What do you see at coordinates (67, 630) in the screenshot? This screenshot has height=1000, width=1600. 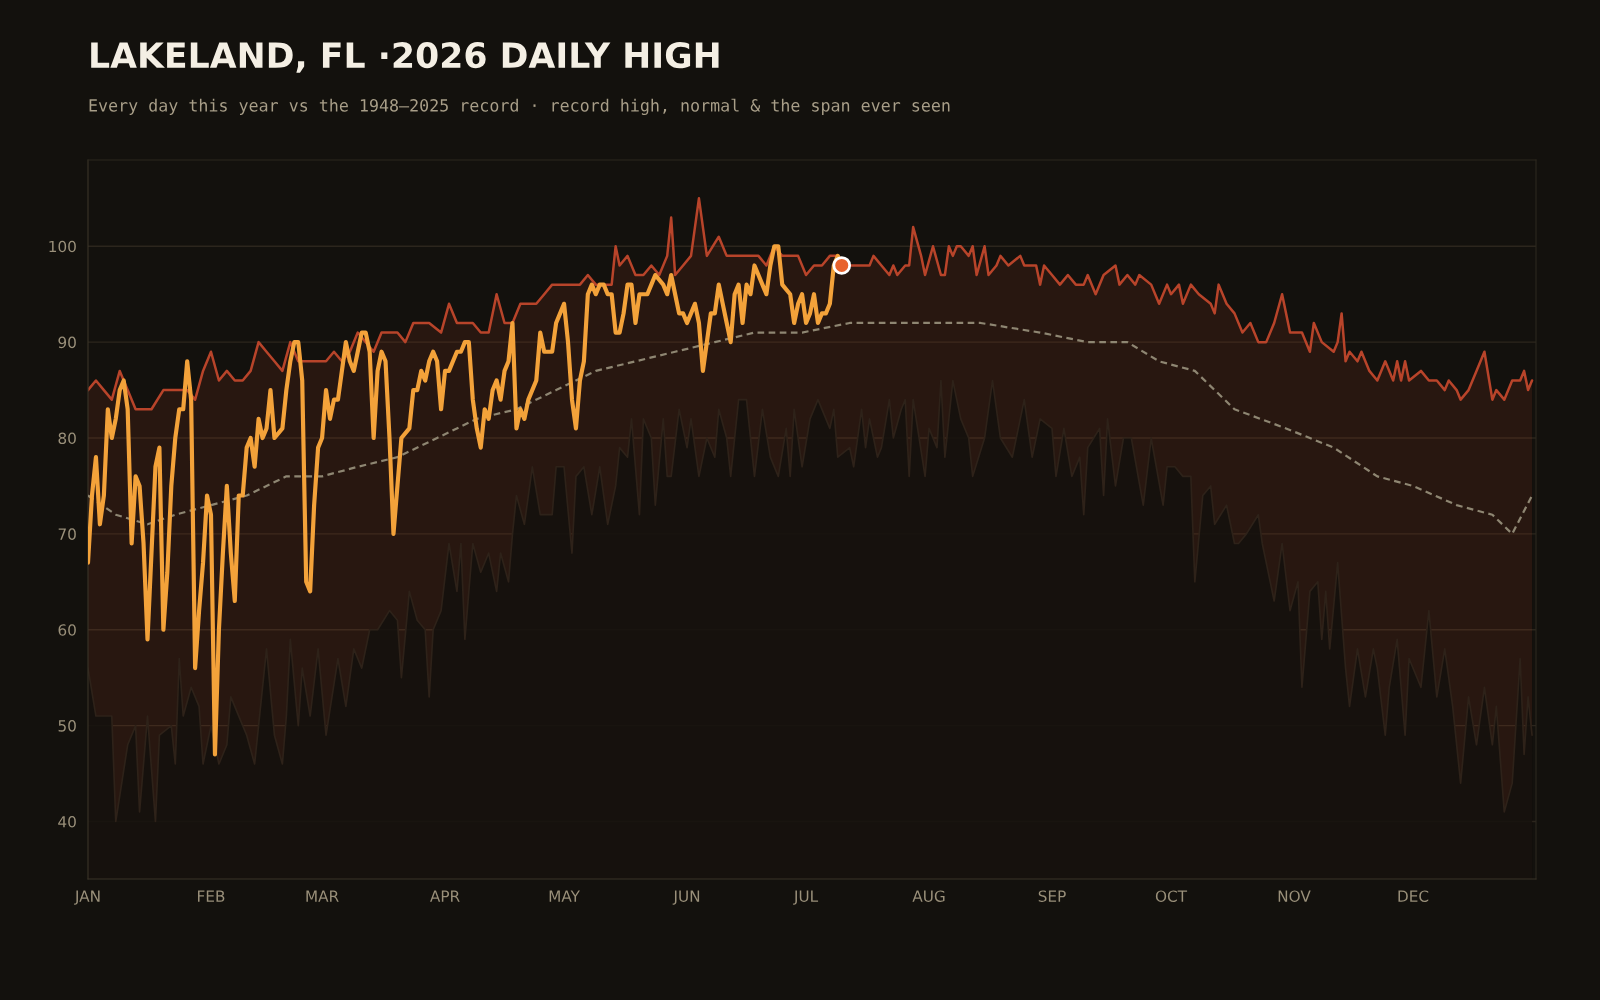 I see `y-tick-label: 60` at bounding box center [67, 630].